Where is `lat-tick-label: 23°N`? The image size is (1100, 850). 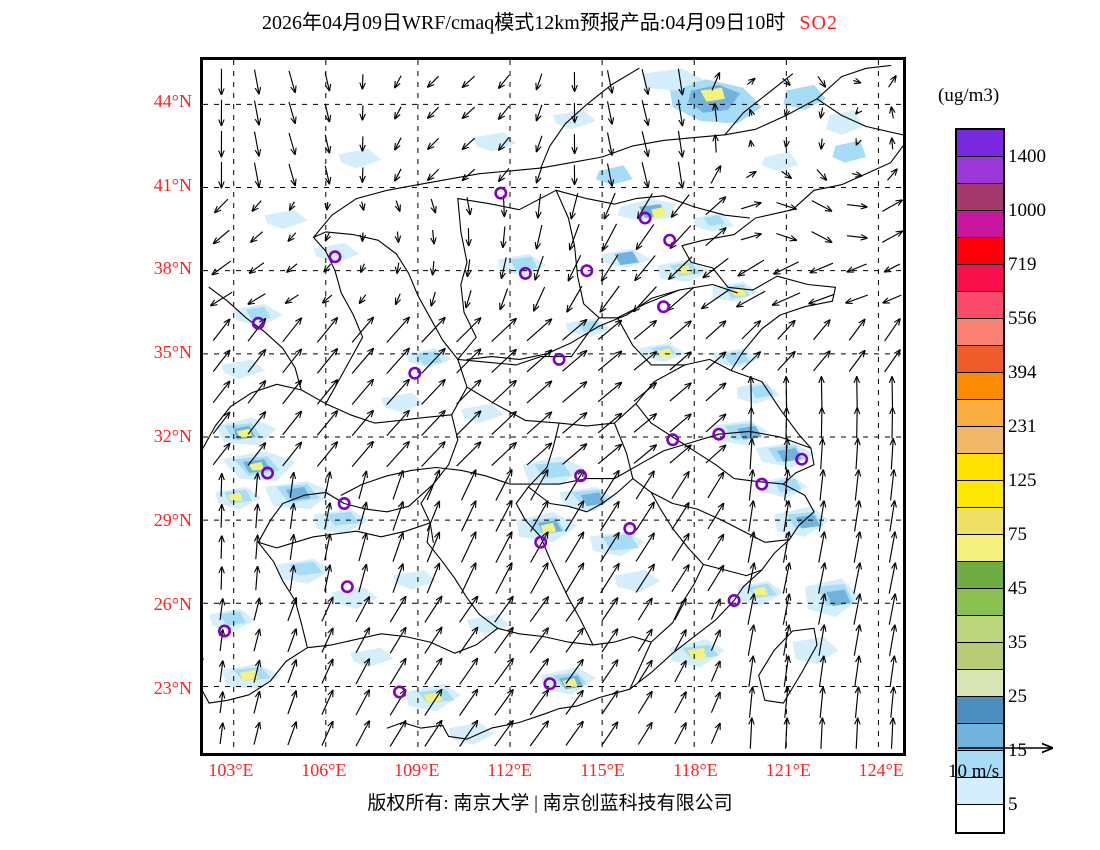 lat-tick-label: 23°N is located at coordinates (172, 687).